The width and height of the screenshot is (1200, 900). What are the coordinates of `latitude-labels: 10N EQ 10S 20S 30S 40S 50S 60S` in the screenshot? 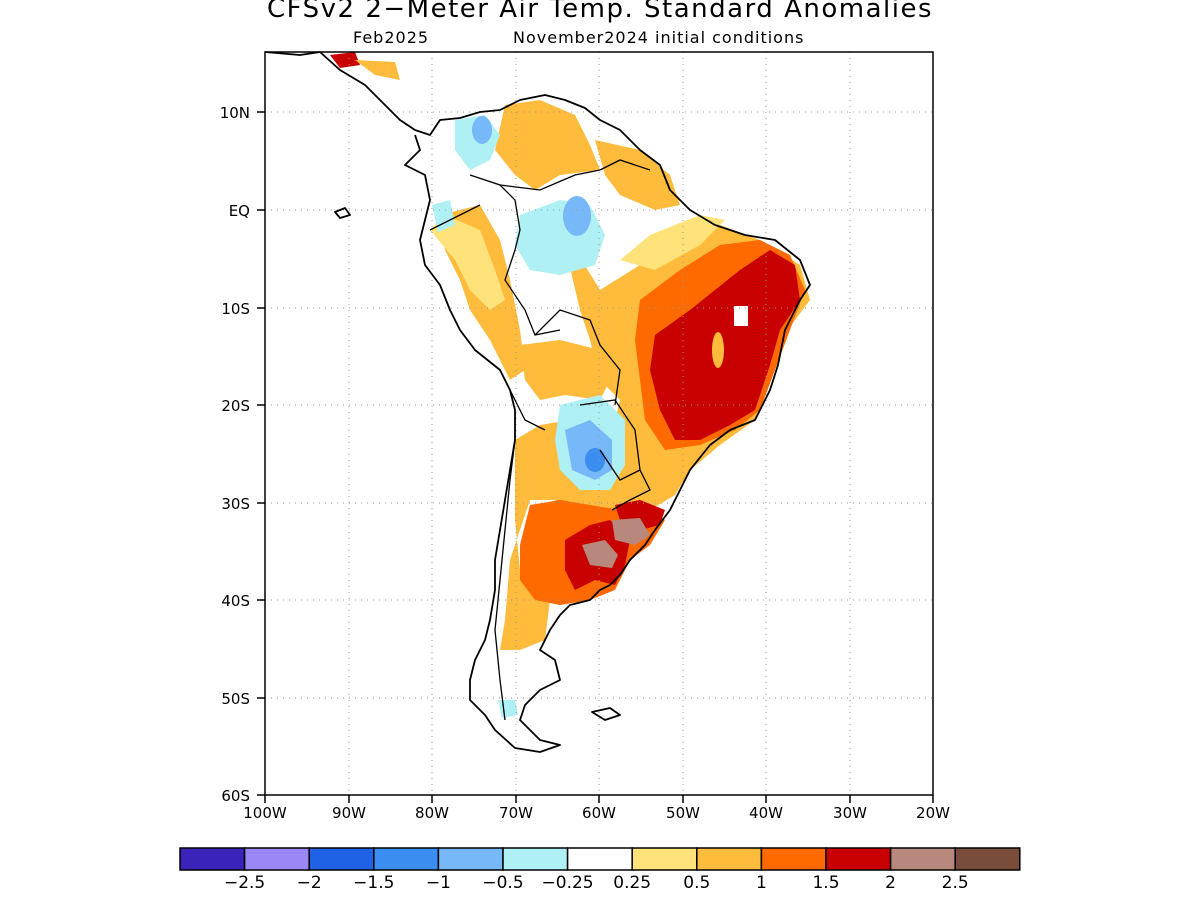 It's located at (235, 454).